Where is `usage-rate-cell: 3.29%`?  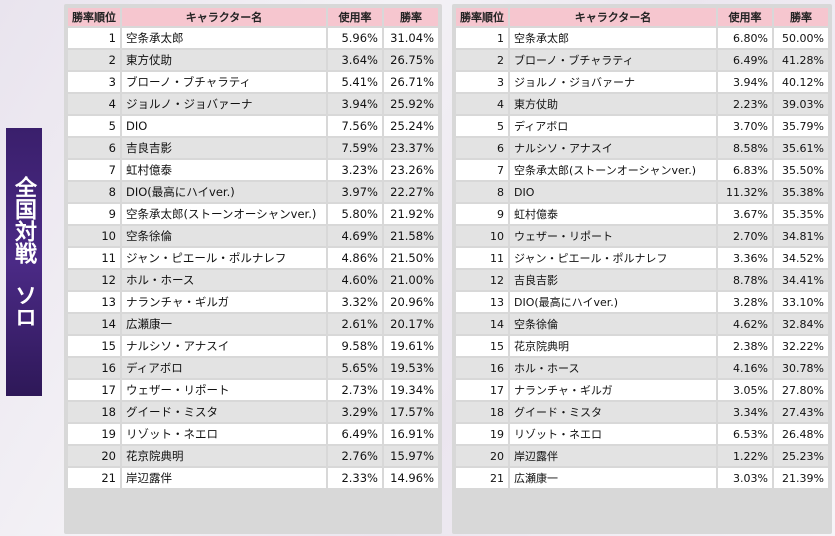 usage-rate-cell: 3.29% is located at coordinates (355, 412).